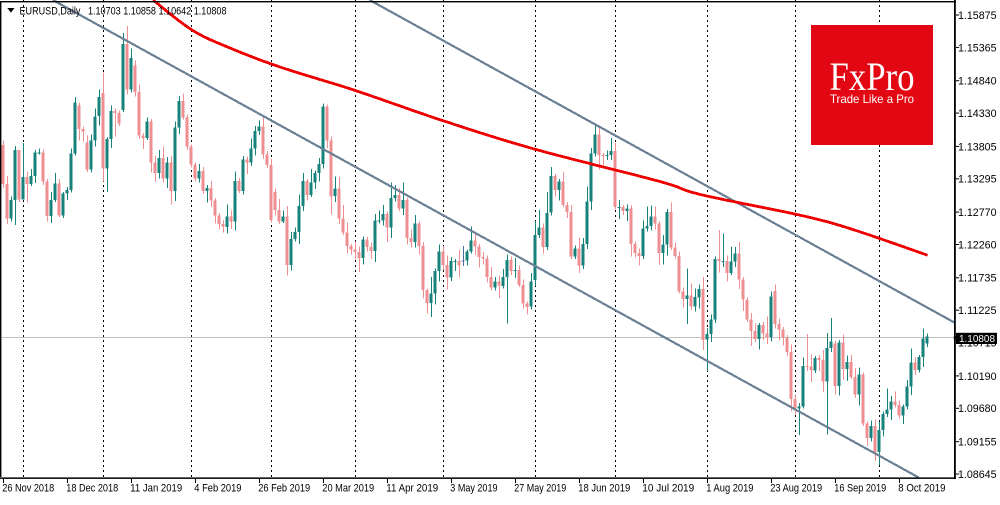 Image resolution: width=1000 pixels, height=505 pixels. Describe the element at coordinates (473, 489) in the screenshot. I see `svg-text: 3 May 2019` at that location.